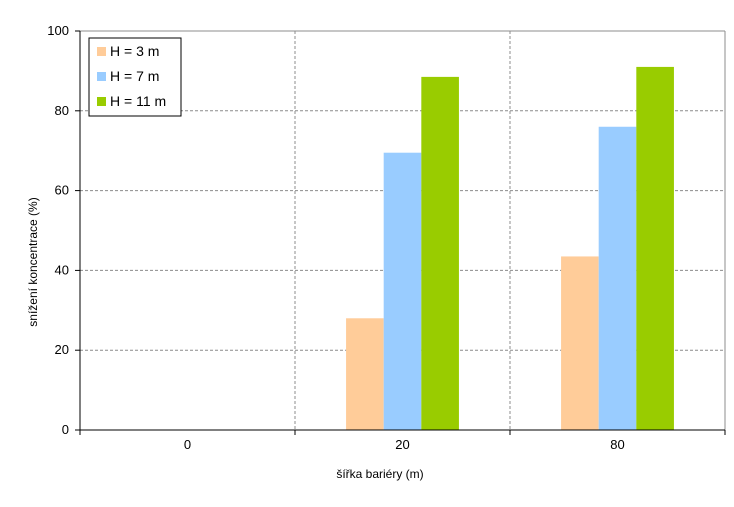 This screenshot has height=507, width=734. I want to click on y-tick-label: 40, so click(62, 269).